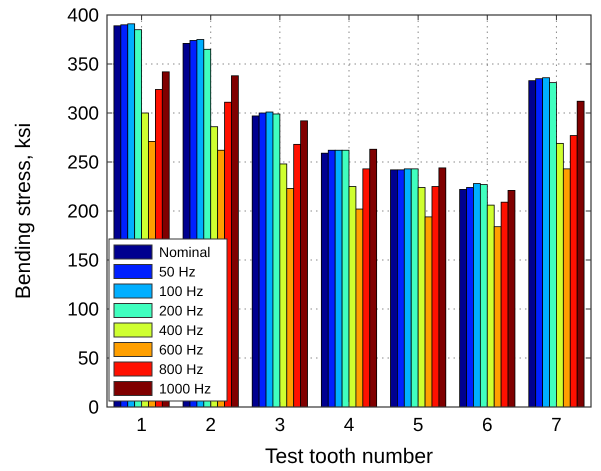 The height and width of the screenshot is (471, 601). I want to click on y-tick-label: 250, so click(83, 163).